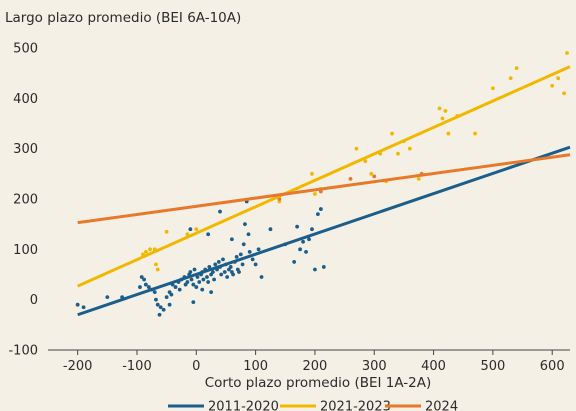 The height and width of the screenshot is (411, 576). What do you see at coordinates (552, 366) in the screenshot?
I see `x-tick-label: 600` at bounding box center [552, 366].